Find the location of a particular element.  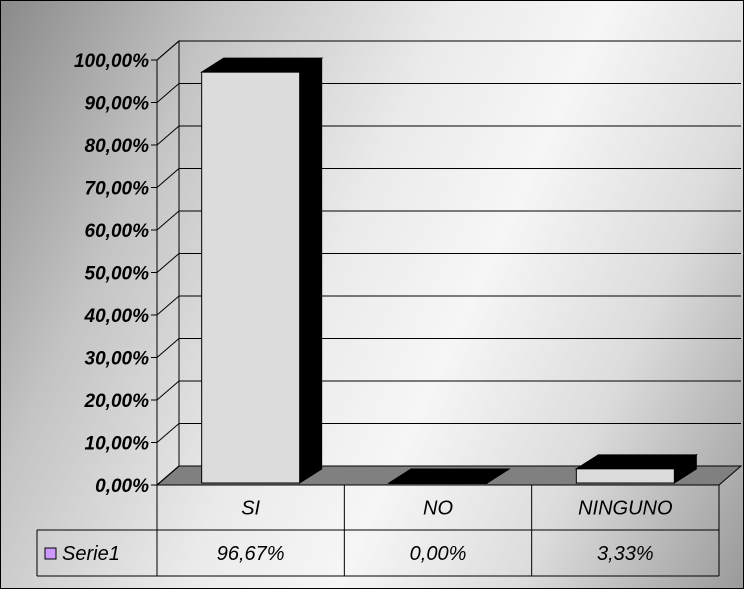

data-table-value: 0,00% is located at coordinates (438, 554).